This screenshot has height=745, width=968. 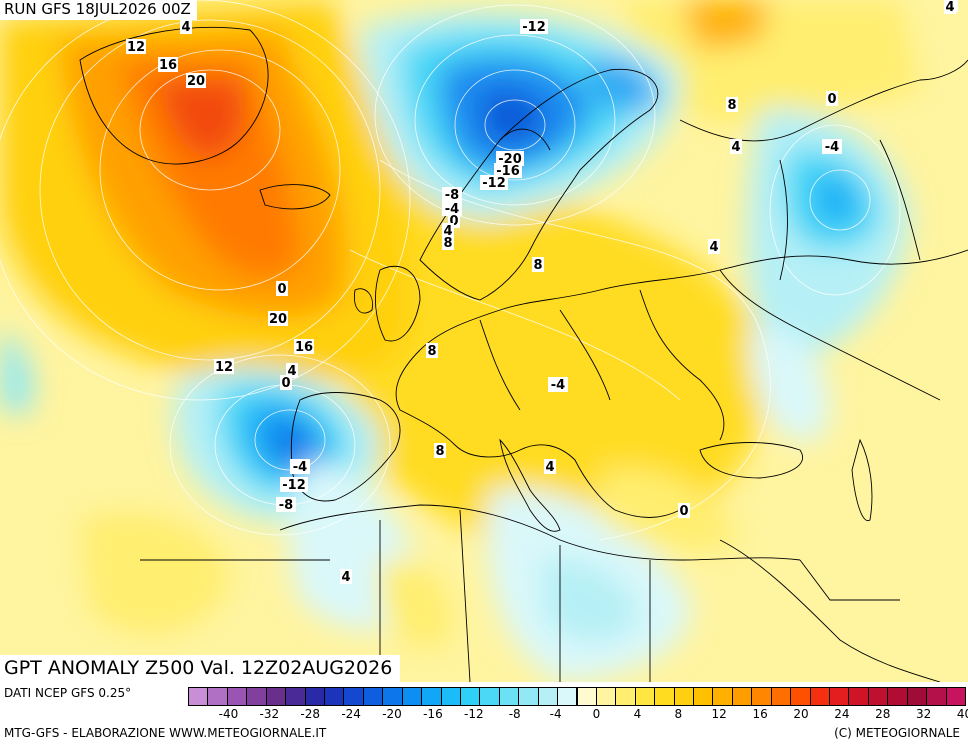 I want to click on low-russia-core, so click(x=837, y=200).